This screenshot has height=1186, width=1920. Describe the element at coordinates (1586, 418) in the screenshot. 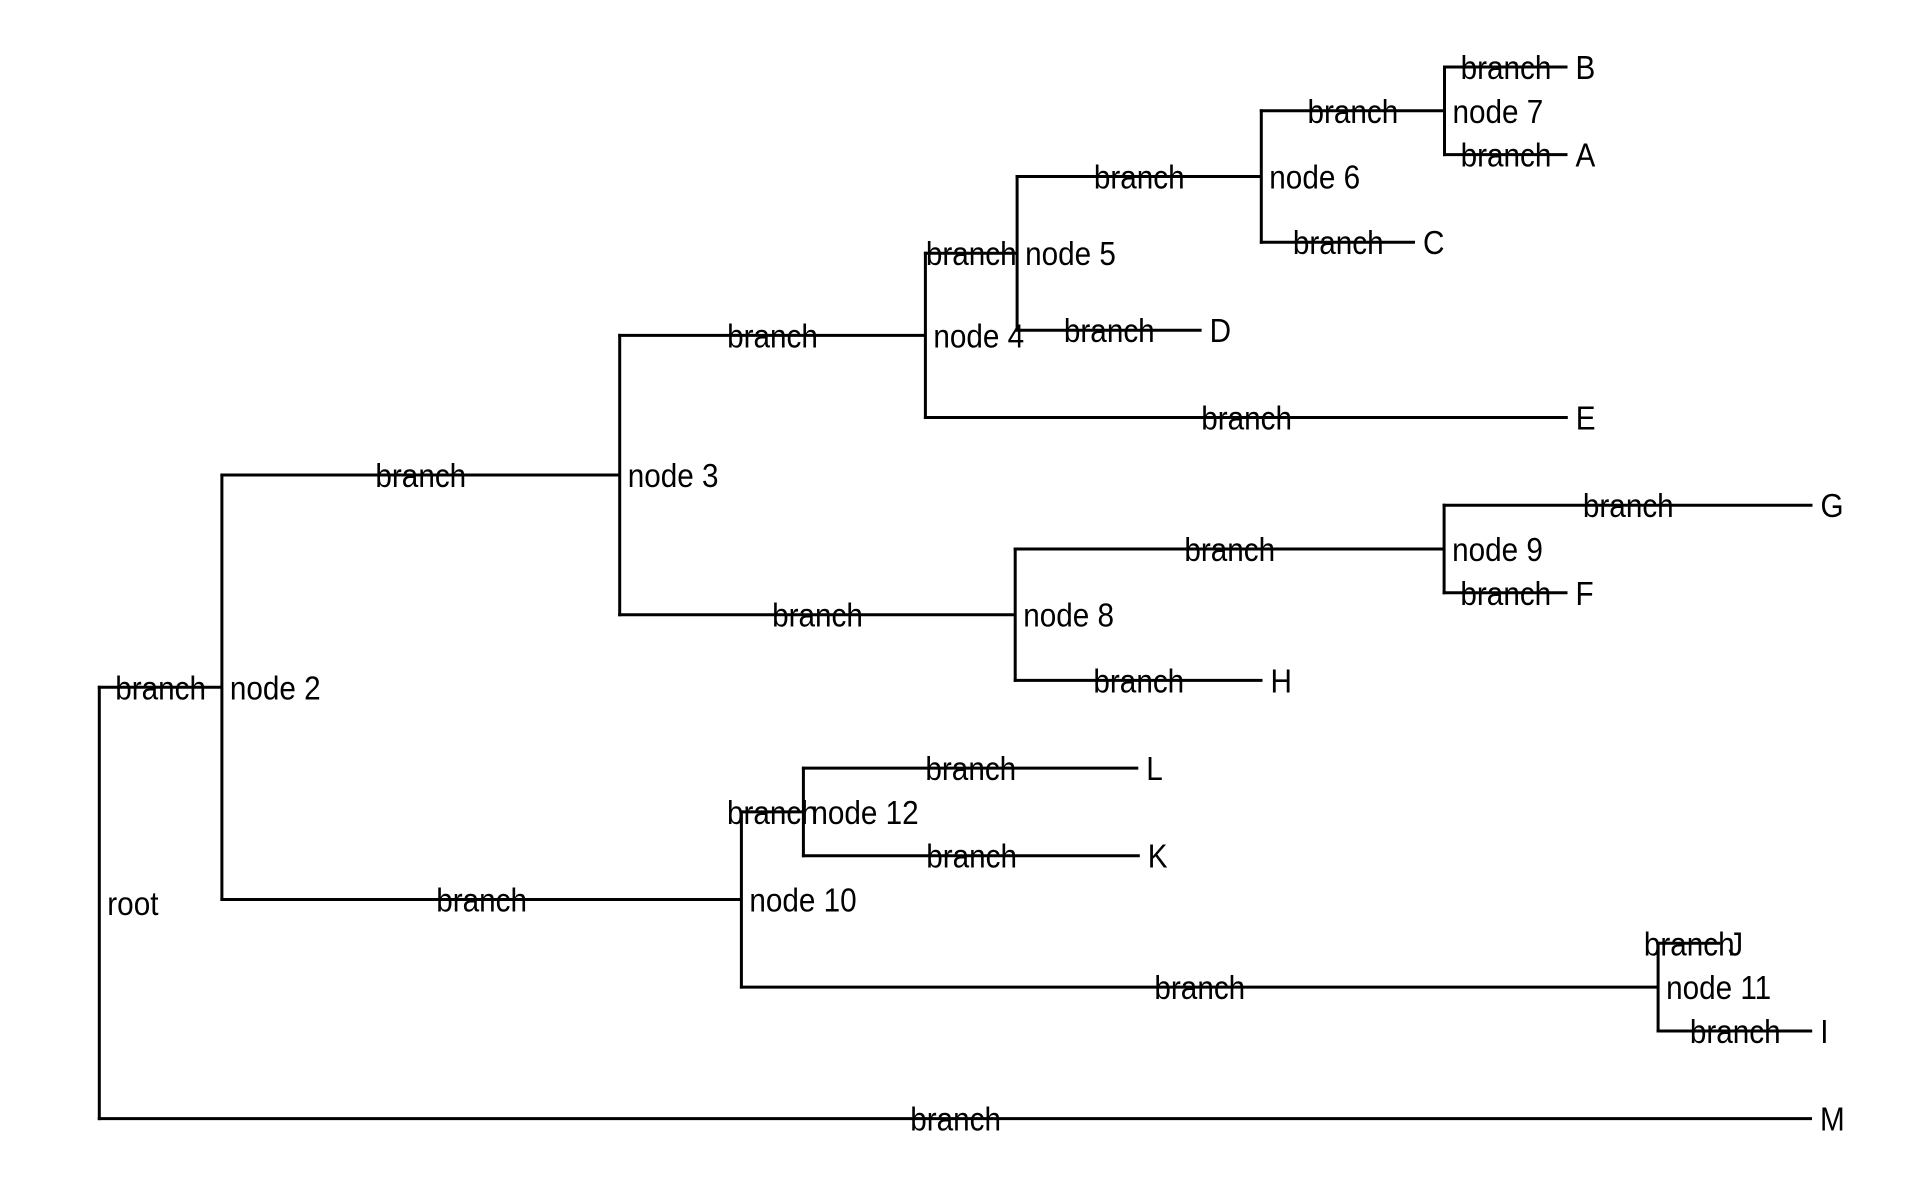

I see `svg-text: E` at that location.